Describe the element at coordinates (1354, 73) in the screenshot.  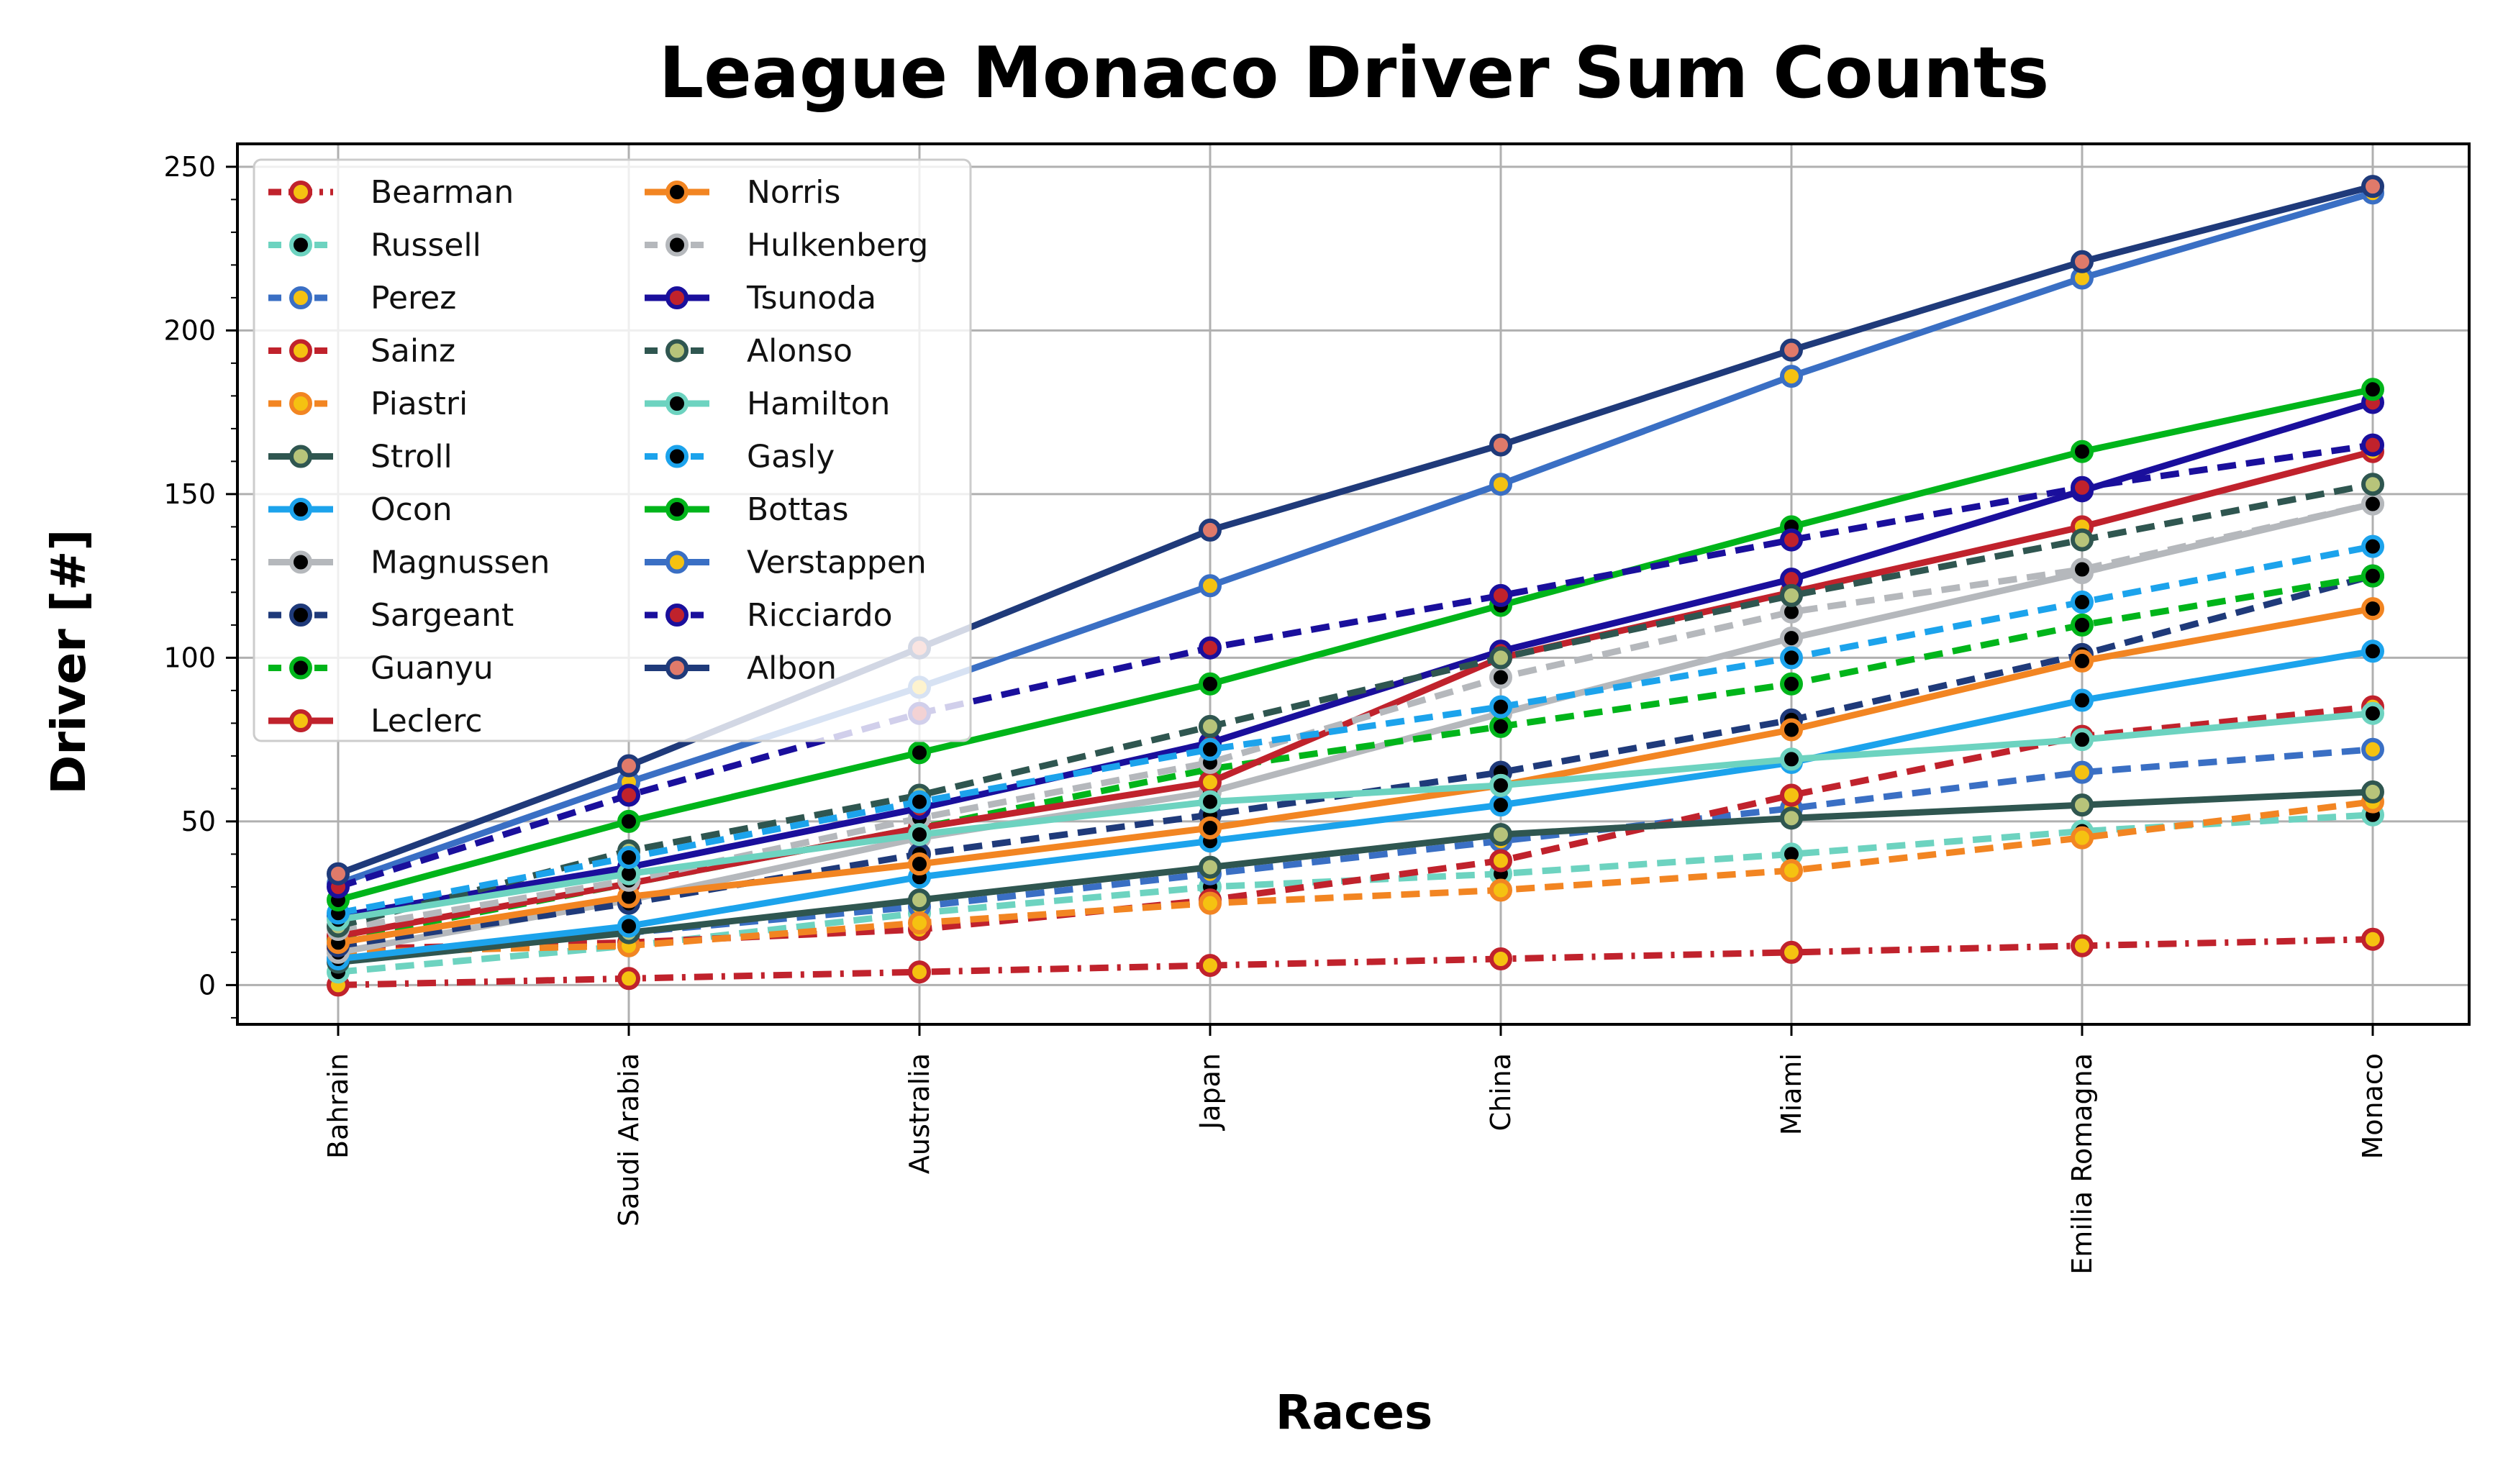
I see `chart-title: League Monaco Driver Sum Counts` at that location.